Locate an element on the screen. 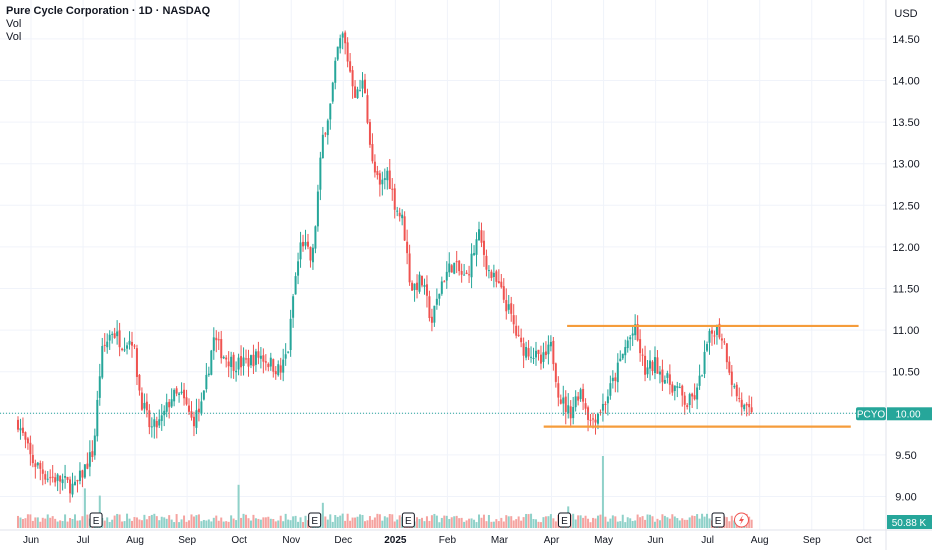 This screenshot has height=555, width=932. currency-label: USD is located at coordinates (905, 14).